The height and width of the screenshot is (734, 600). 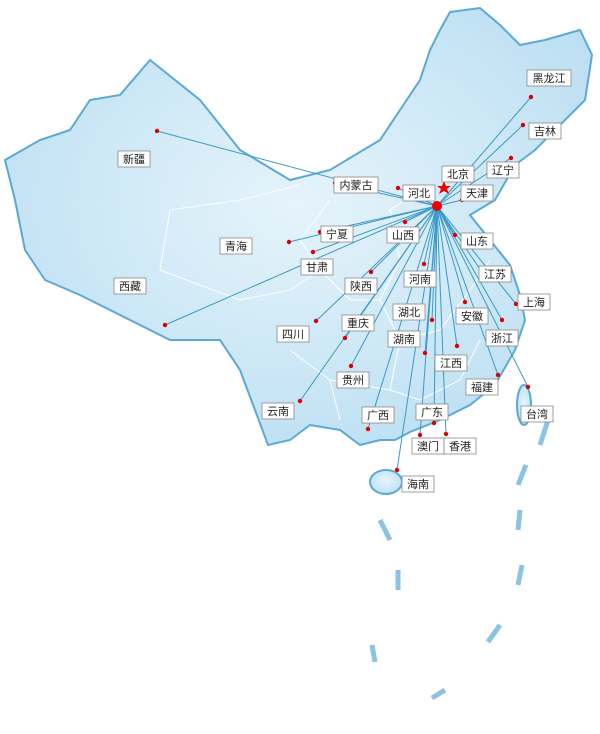 I want to click on province-label: 台湾, so click(x=537, y=414).